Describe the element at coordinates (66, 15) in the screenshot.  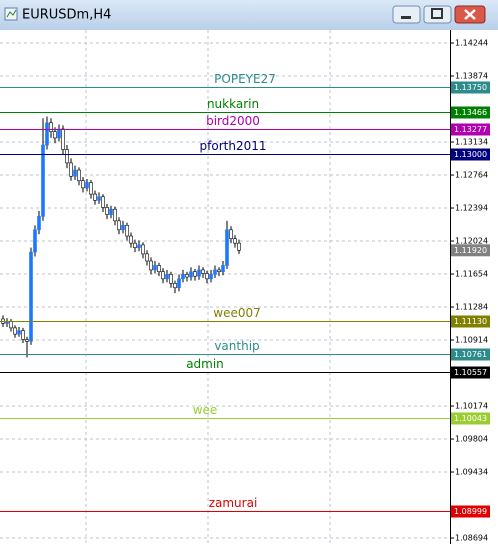
I see `window-title: EURUSDm,H4` at that location.